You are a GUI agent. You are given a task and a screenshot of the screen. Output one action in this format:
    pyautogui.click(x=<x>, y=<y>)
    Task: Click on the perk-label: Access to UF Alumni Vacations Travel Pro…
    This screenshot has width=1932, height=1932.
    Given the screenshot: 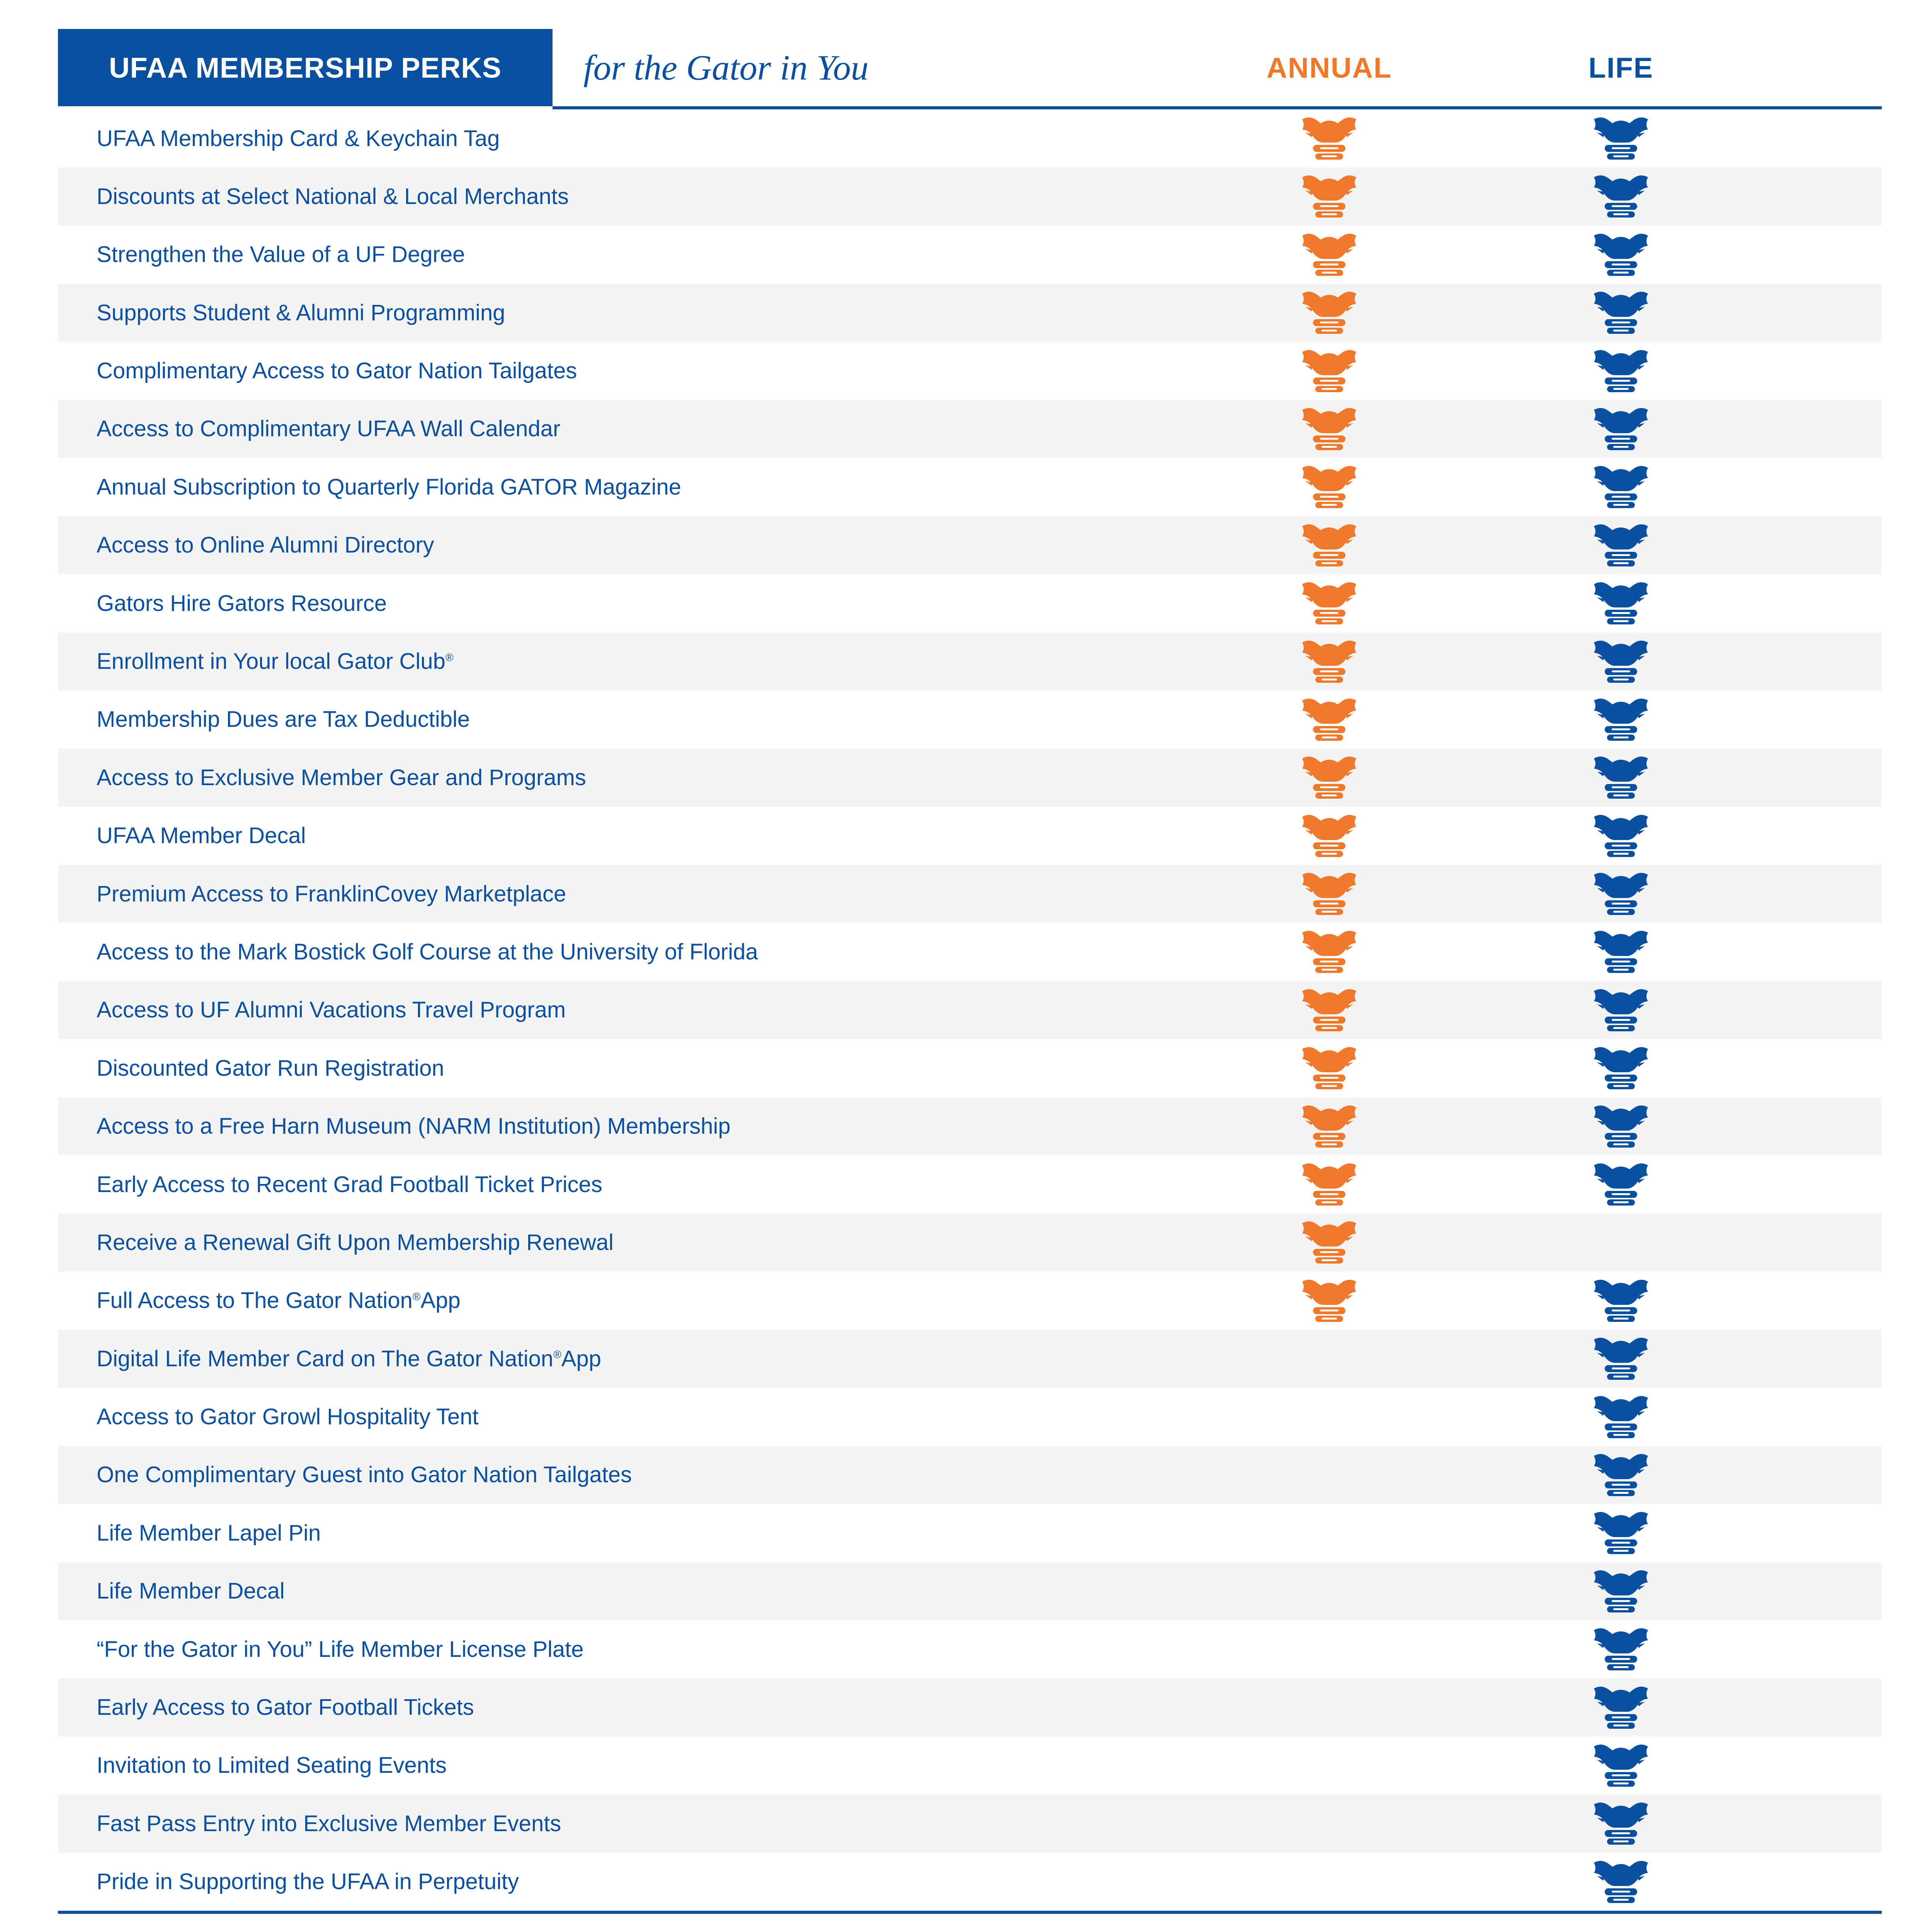 What is the action you would take?
    pyautogui.click(x=332, y=1010)
    